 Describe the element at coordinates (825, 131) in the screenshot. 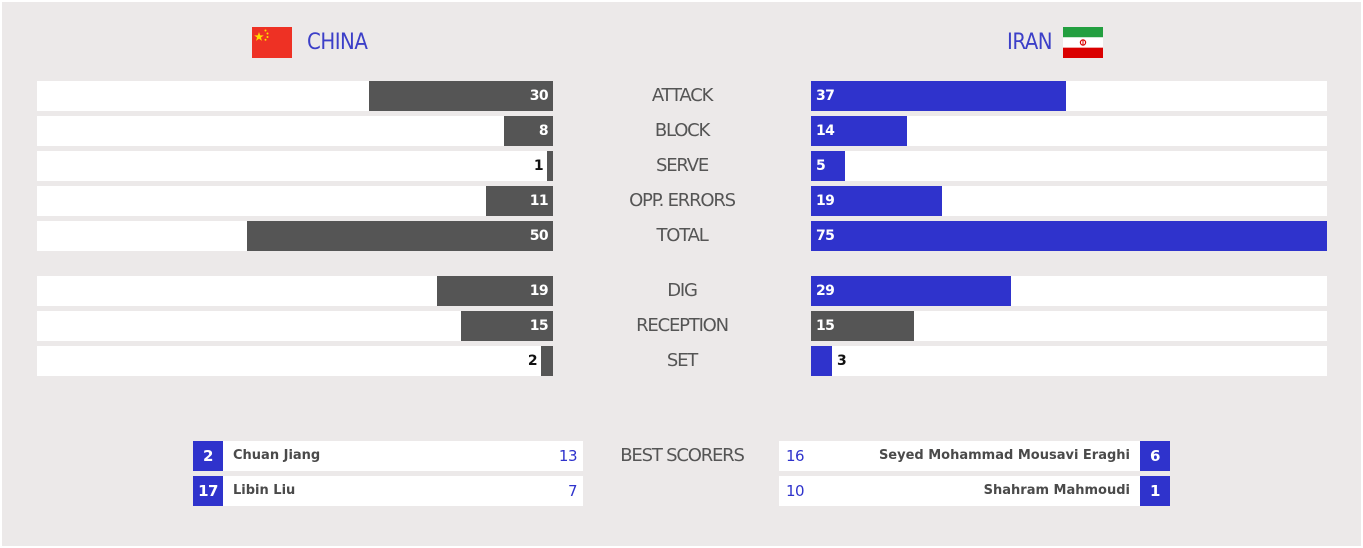

I see `away-stat-value: 14` at that location.